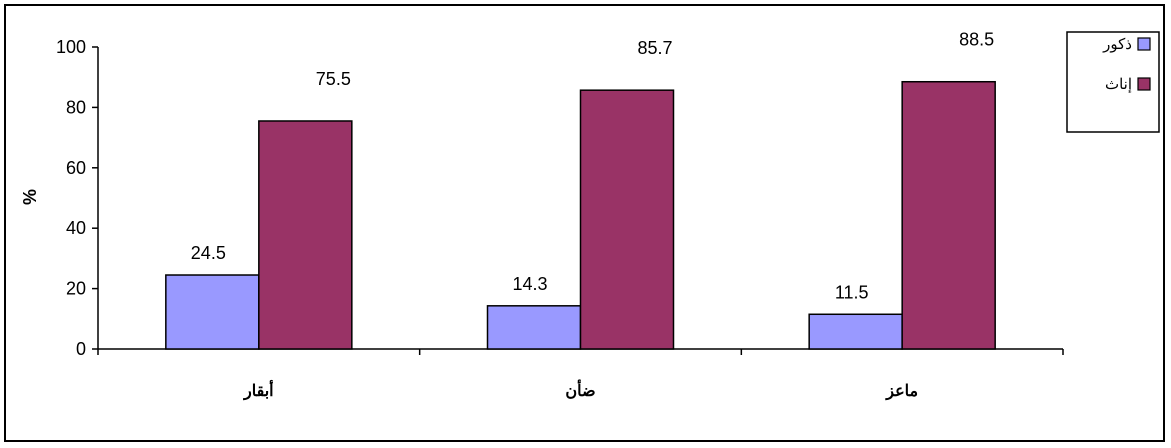 This screenshot has height=448, width=1171. Describe the element at coordinates (258, 390) in the screenshot. I see `x-category-label: أبقار` at that location.